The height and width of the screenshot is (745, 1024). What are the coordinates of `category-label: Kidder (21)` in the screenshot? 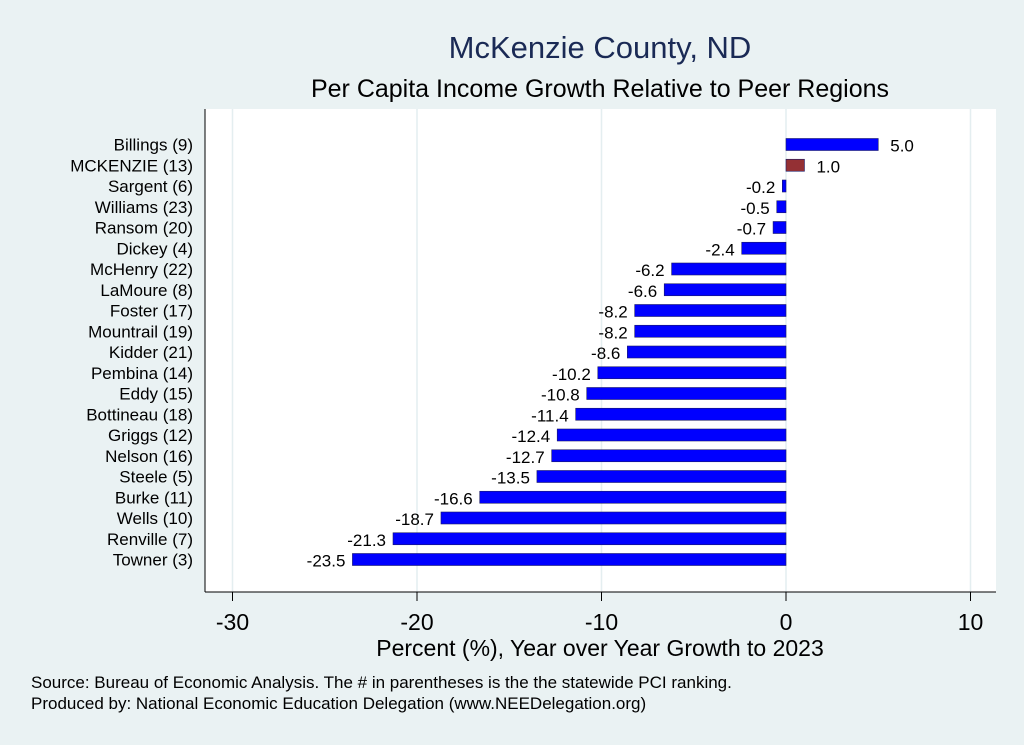 It's located at (151, 352).